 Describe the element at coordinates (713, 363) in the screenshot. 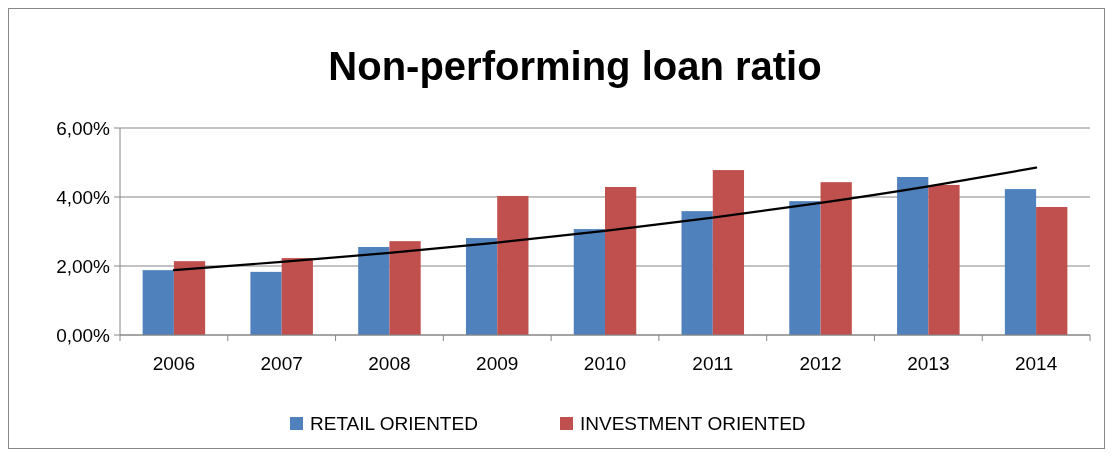

I see `x-tick-label: 2011` at that location.